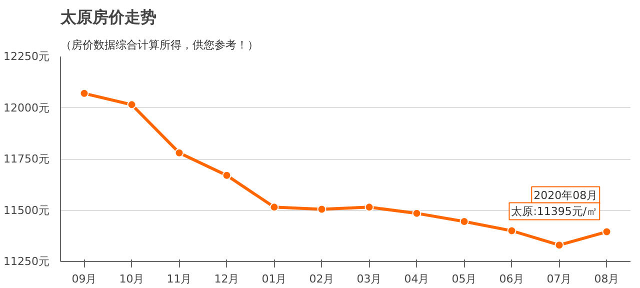 The image size is (640, 288). I want to click on y-tick-label: 12250元, so click(27, 56).